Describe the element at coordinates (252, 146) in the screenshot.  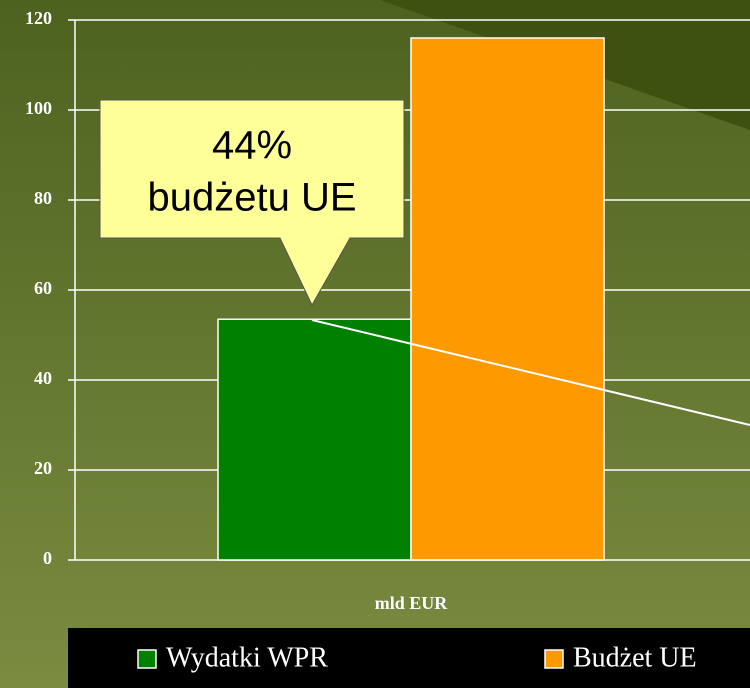
I see `annotation: 44%` at that location.